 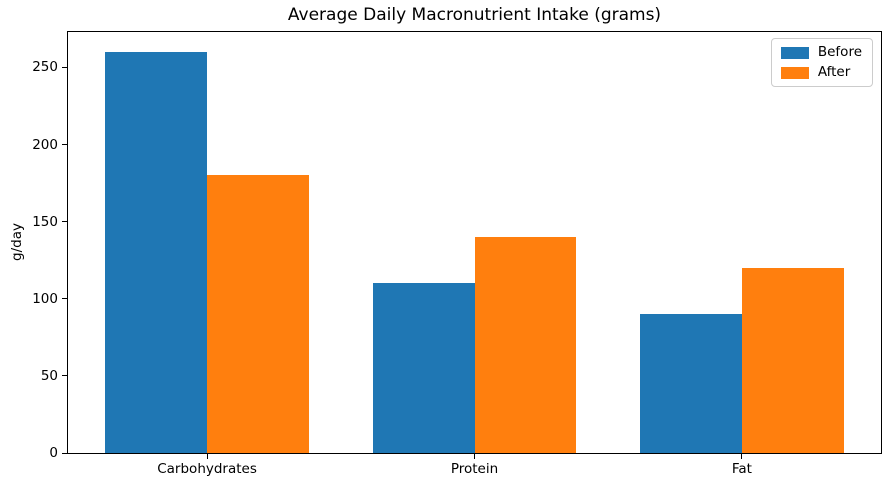 What do you see at coordinates (741, 469) in the screenshot?
I see `x-tick-label: Fat` at bounding box center [741, 469].